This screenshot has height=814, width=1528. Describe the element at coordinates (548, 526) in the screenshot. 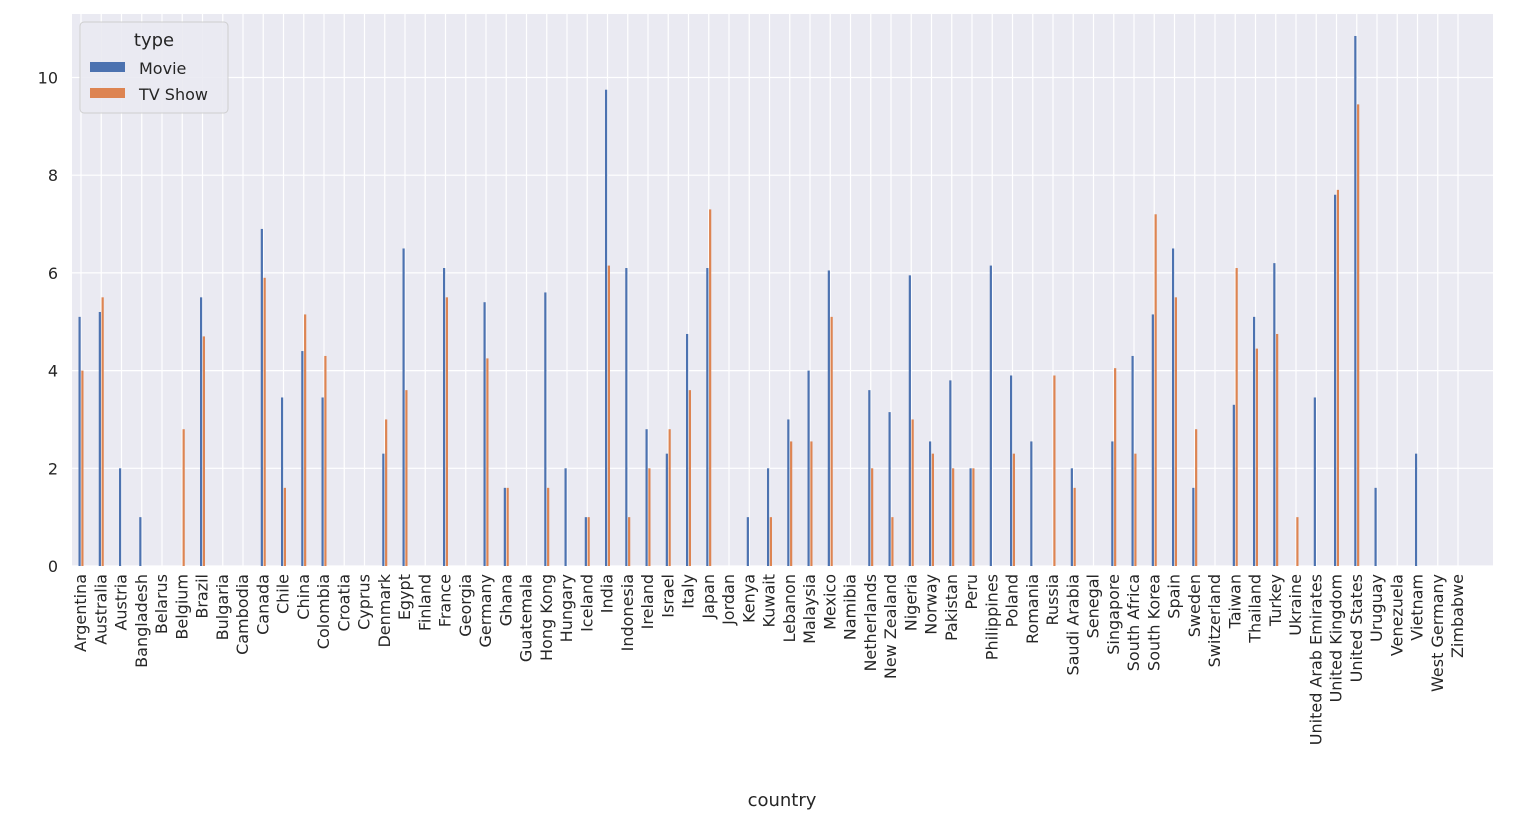

I see `bar-tv-show-hong-kong` at that location.